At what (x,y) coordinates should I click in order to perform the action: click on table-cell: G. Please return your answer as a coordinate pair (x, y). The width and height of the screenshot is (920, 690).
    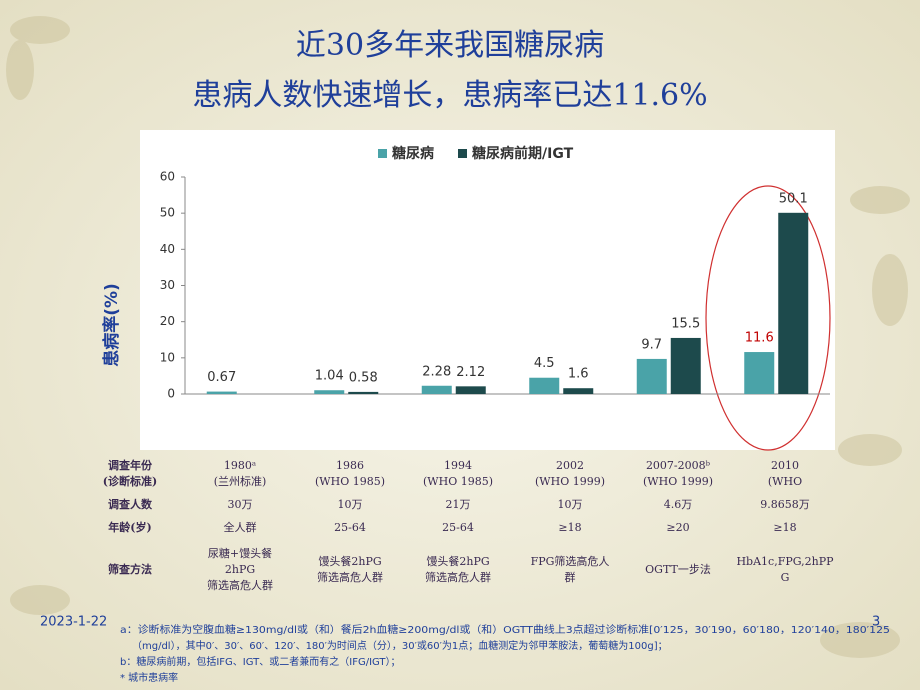
    Looking at the image, I should click on (785, 577).